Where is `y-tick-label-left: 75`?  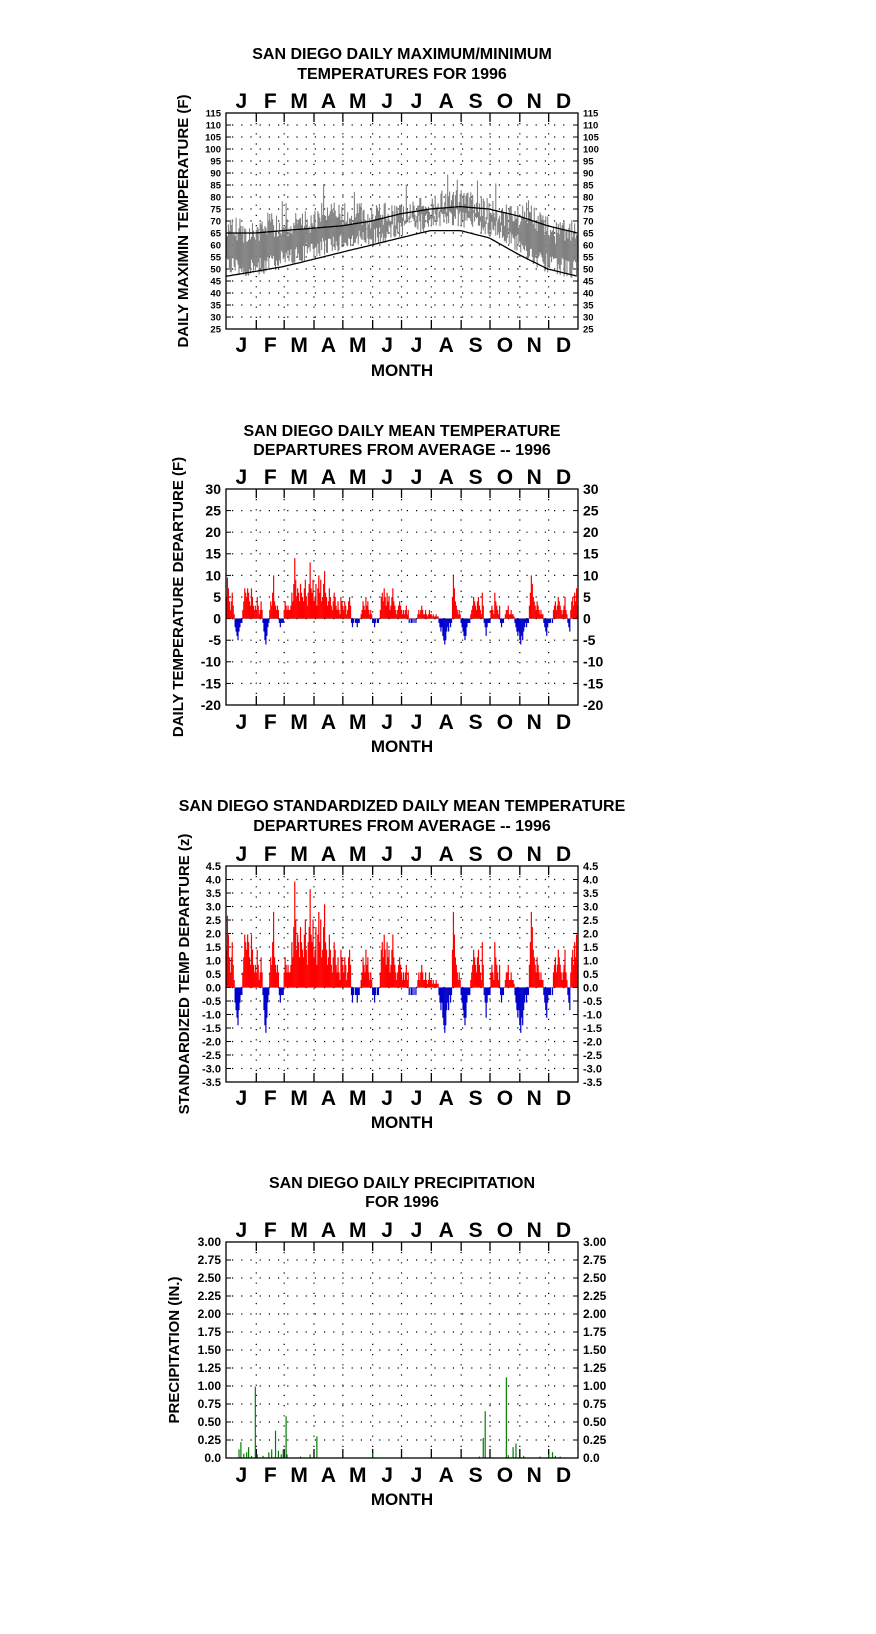 y-tick-label-left: 75 is located at coordinates (215, 209).